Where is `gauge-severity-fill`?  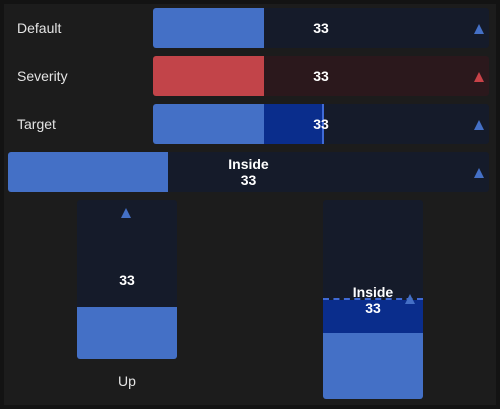
gauge-severity-fill is located at coordinates (208, 76).